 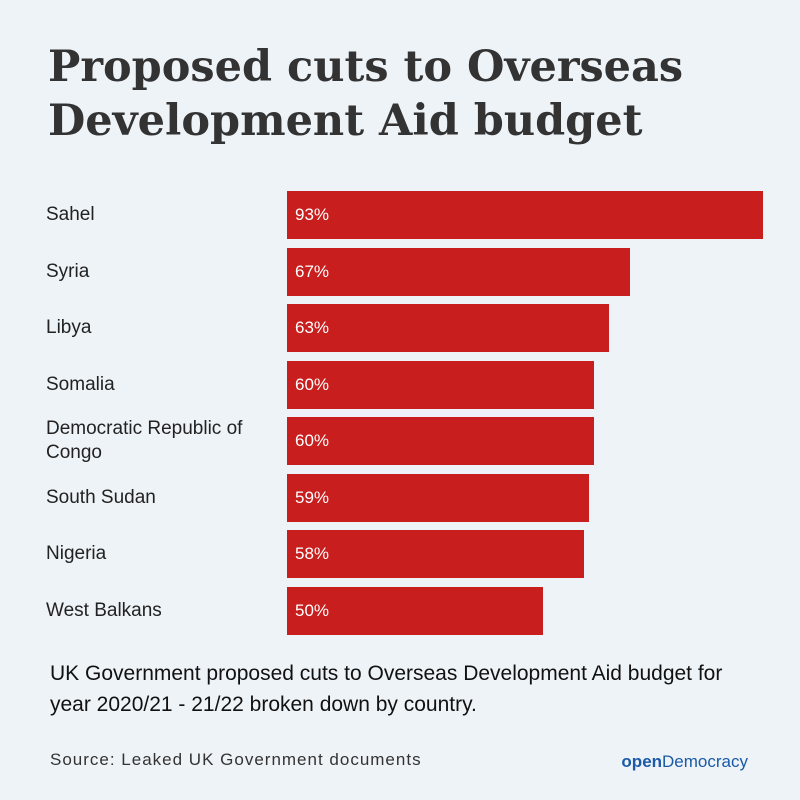 What do you see at coordinates (312, 327) in the screenshot?
I see `value-label: 63%` at bounding box center [312, 327].